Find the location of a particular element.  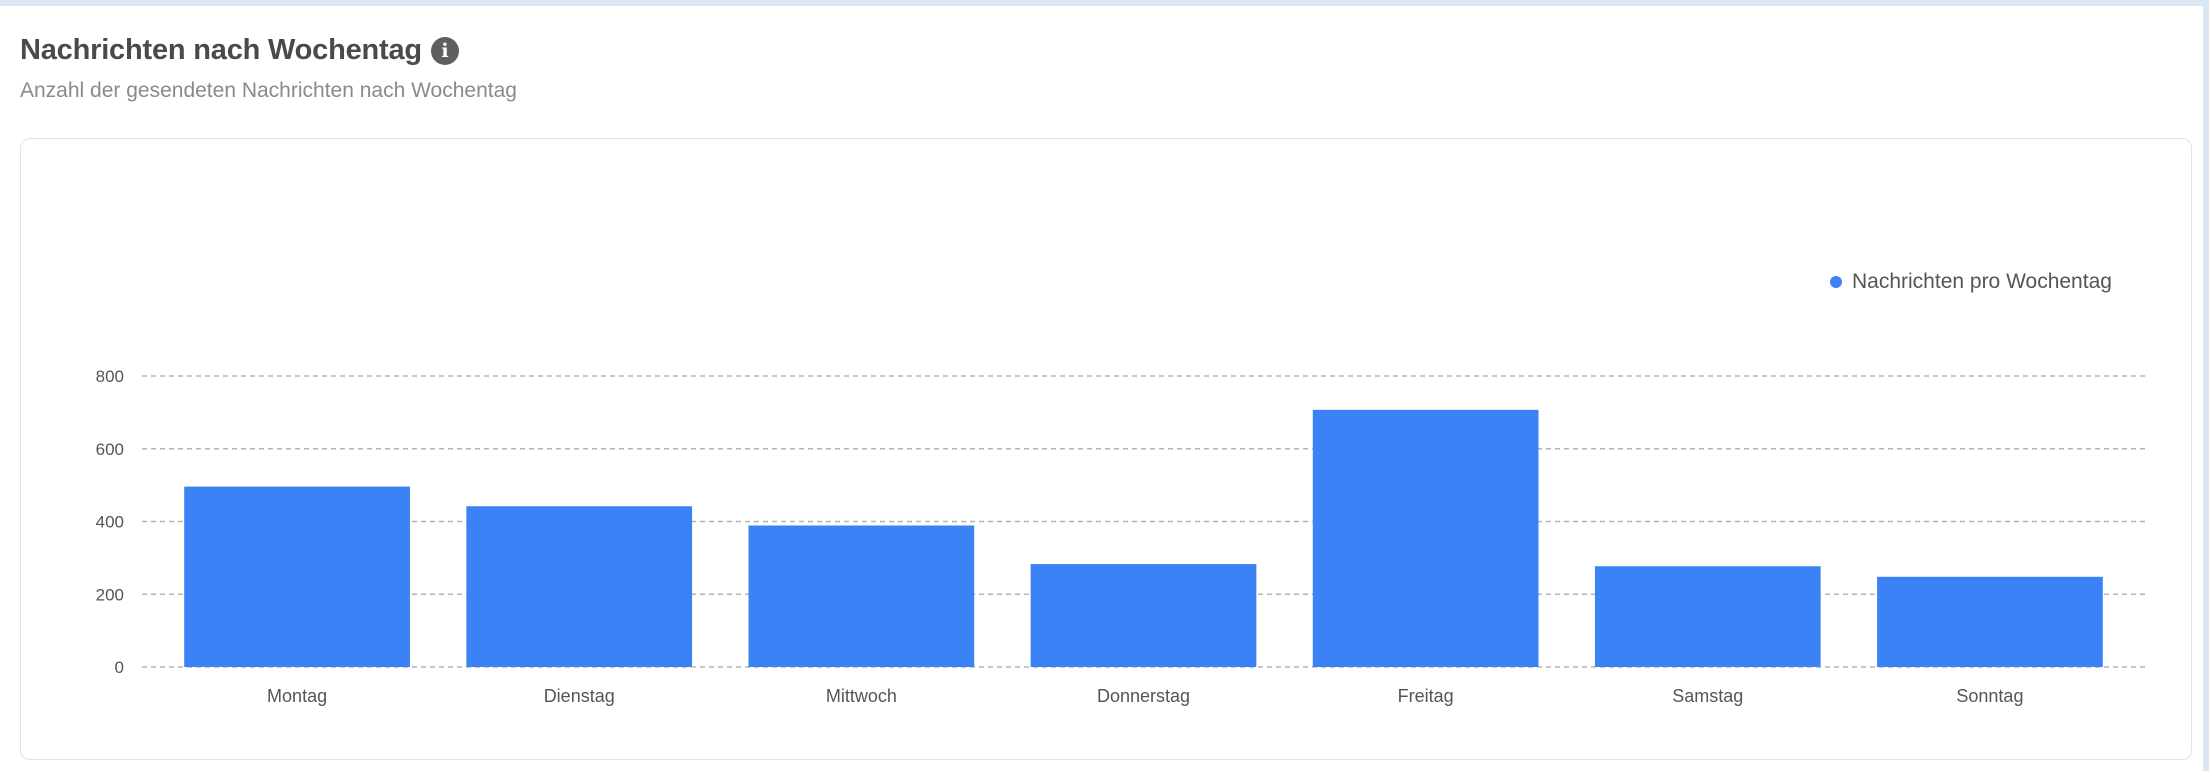

y-tick-label: 800 is located at coordinates (110, 376).